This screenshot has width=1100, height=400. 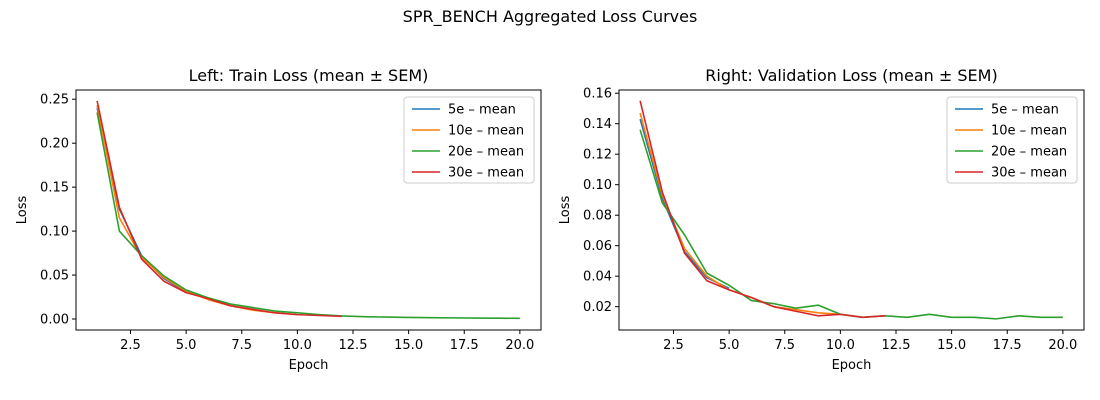 What do you see at coordinates (297, 345) in the screenshot?
I see `panel0-xtick-label: 10.0` at bounding box center [297, 345].